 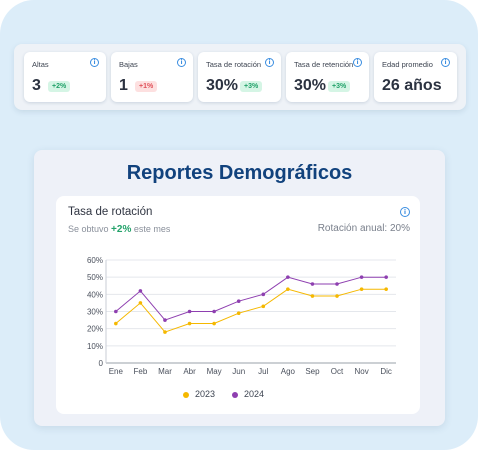 What do you see at coordinates (189, 371) in the screenshot?
I see `x-tick-label: Abr` at bounding box center [189, 371].